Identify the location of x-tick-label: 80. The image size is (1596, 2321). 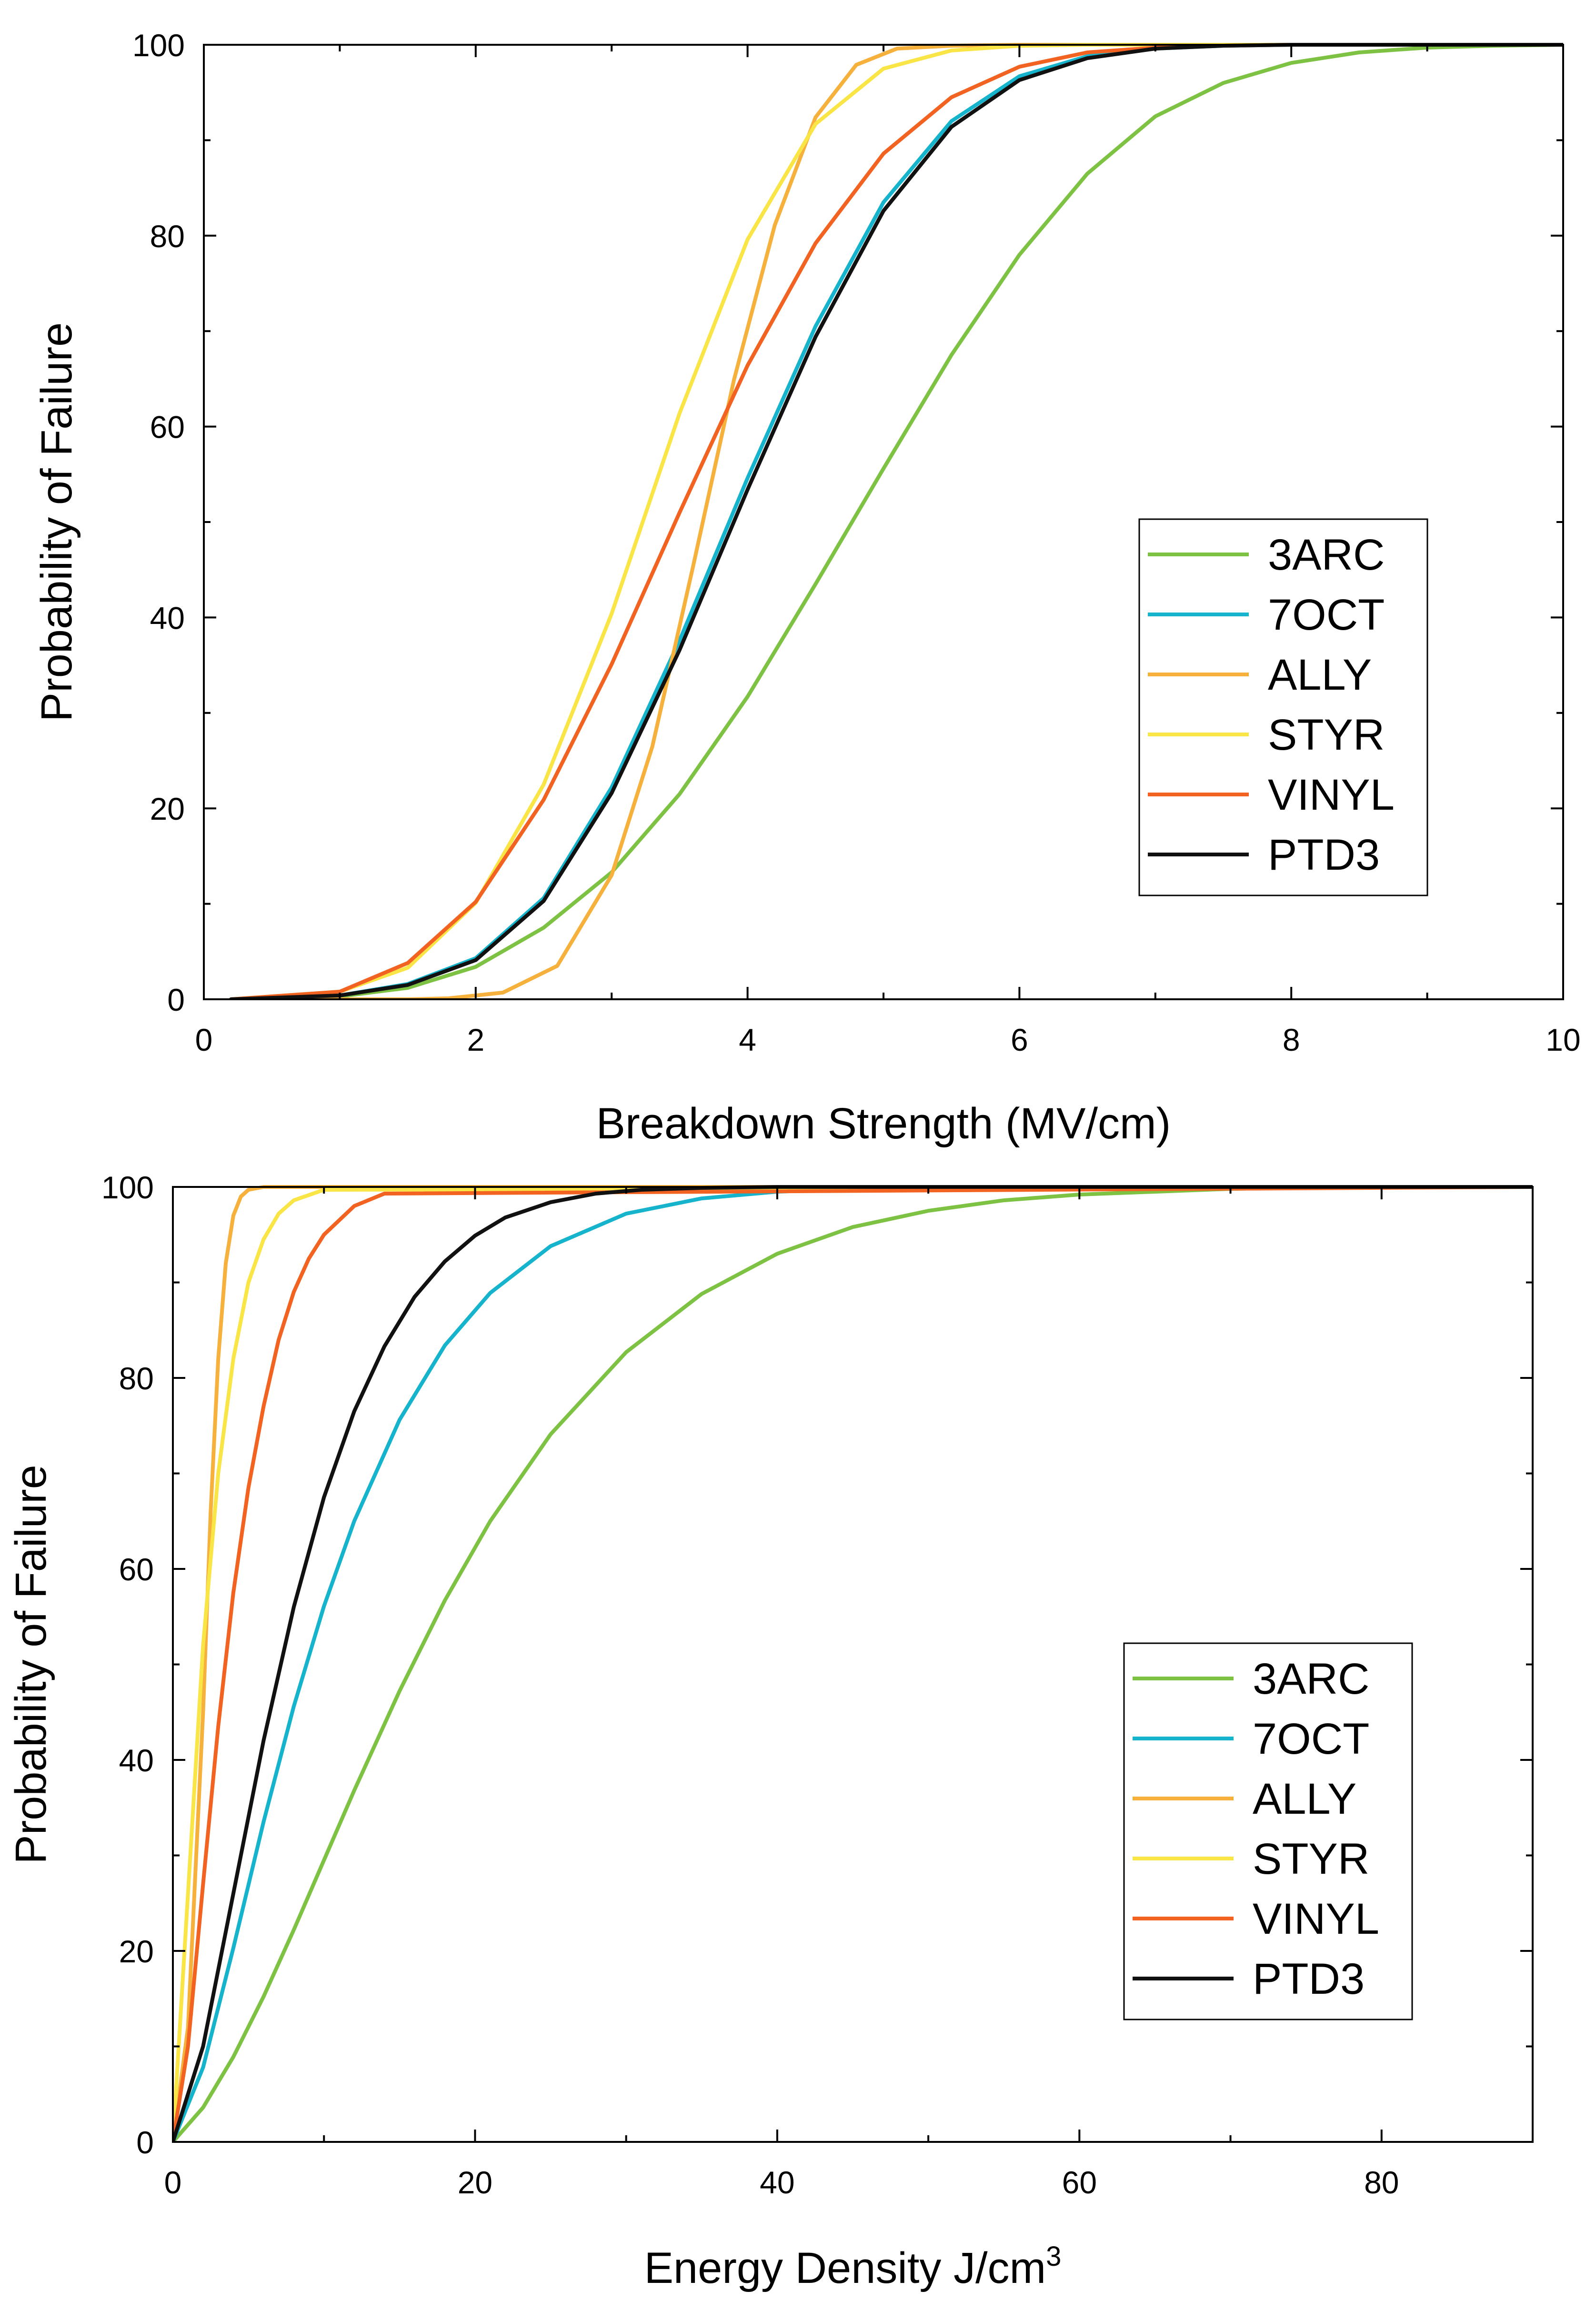
(1381, 2182).